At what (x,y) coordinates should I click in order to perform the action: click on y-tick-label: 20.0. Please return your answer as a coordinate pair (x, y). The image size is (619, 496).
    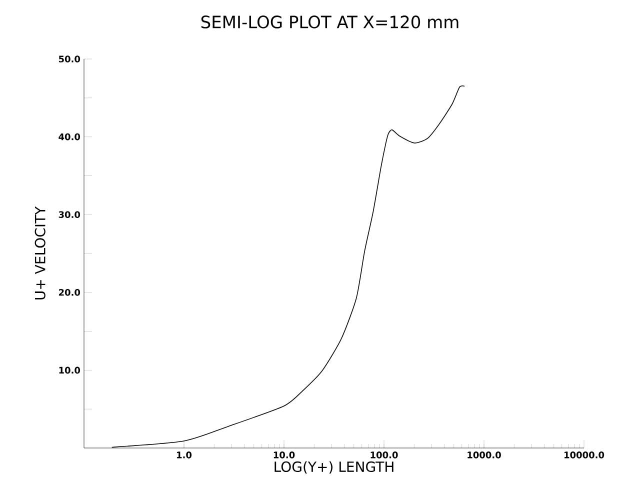
    Looking at the image, I should click on (69, 292).